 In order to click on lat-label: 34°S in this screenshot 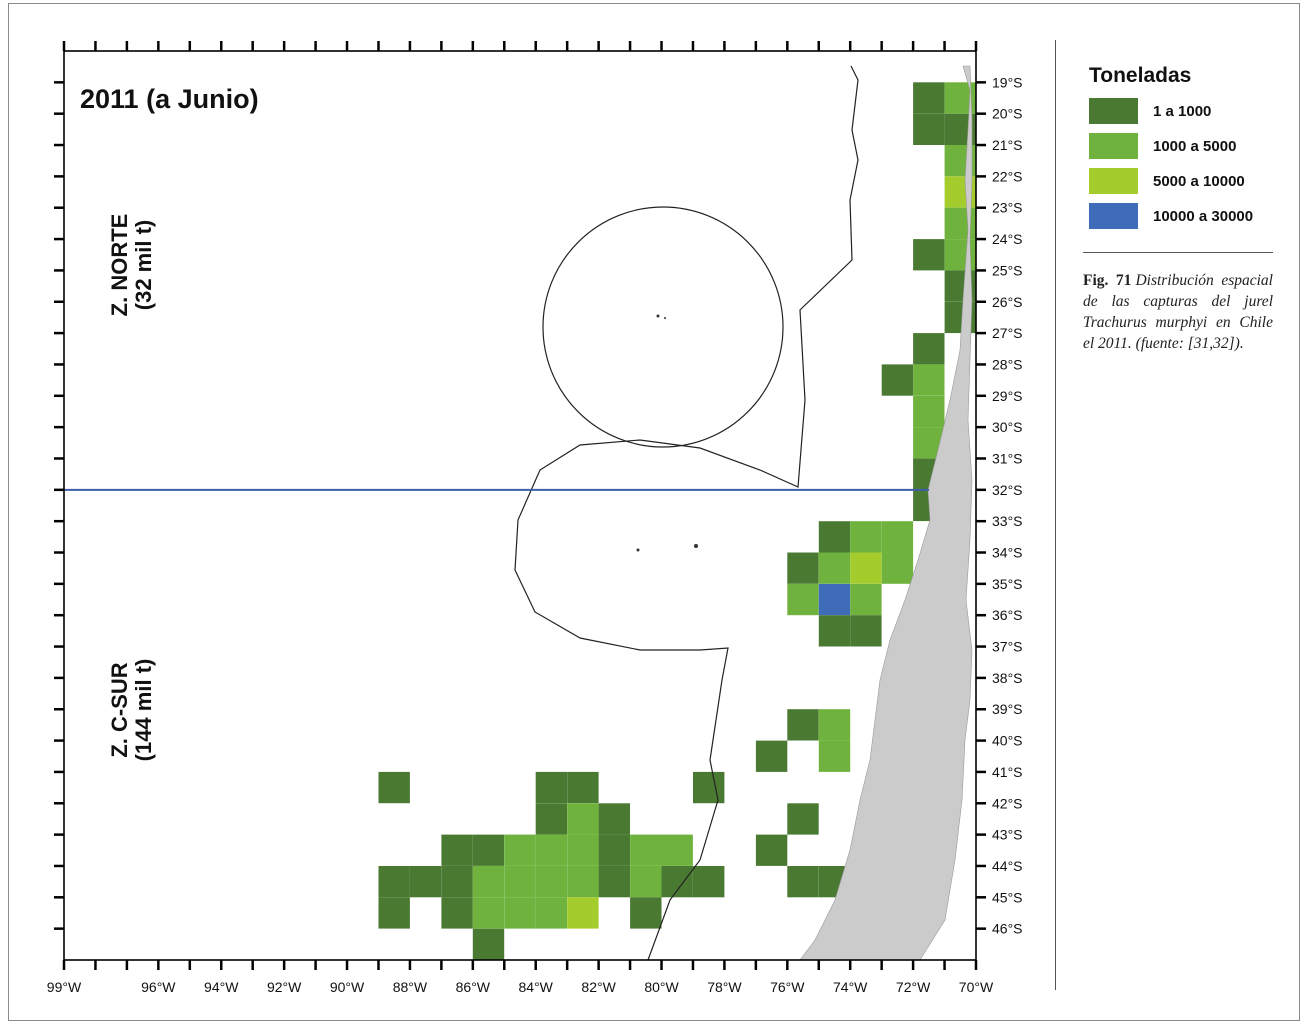, I will do `click(1007, 553)`.